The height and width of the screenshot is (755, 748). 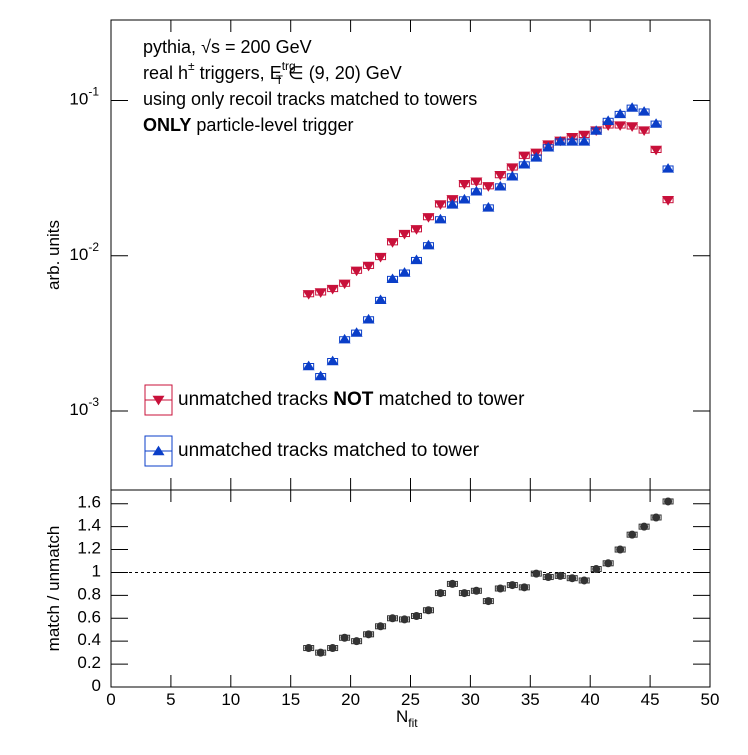 I want to click on y-axis-label: arb. units, so click(x=53, y=255).